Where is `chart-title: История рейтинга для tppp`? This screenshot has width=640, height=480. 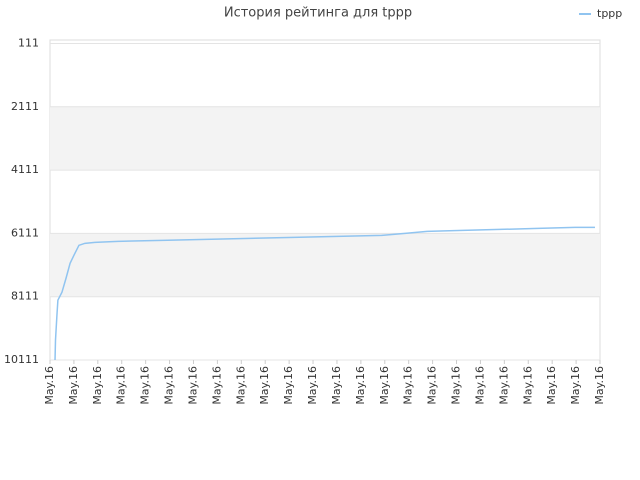
chart-title: История рейтинга для tppp is located at coordinates (318, 13).